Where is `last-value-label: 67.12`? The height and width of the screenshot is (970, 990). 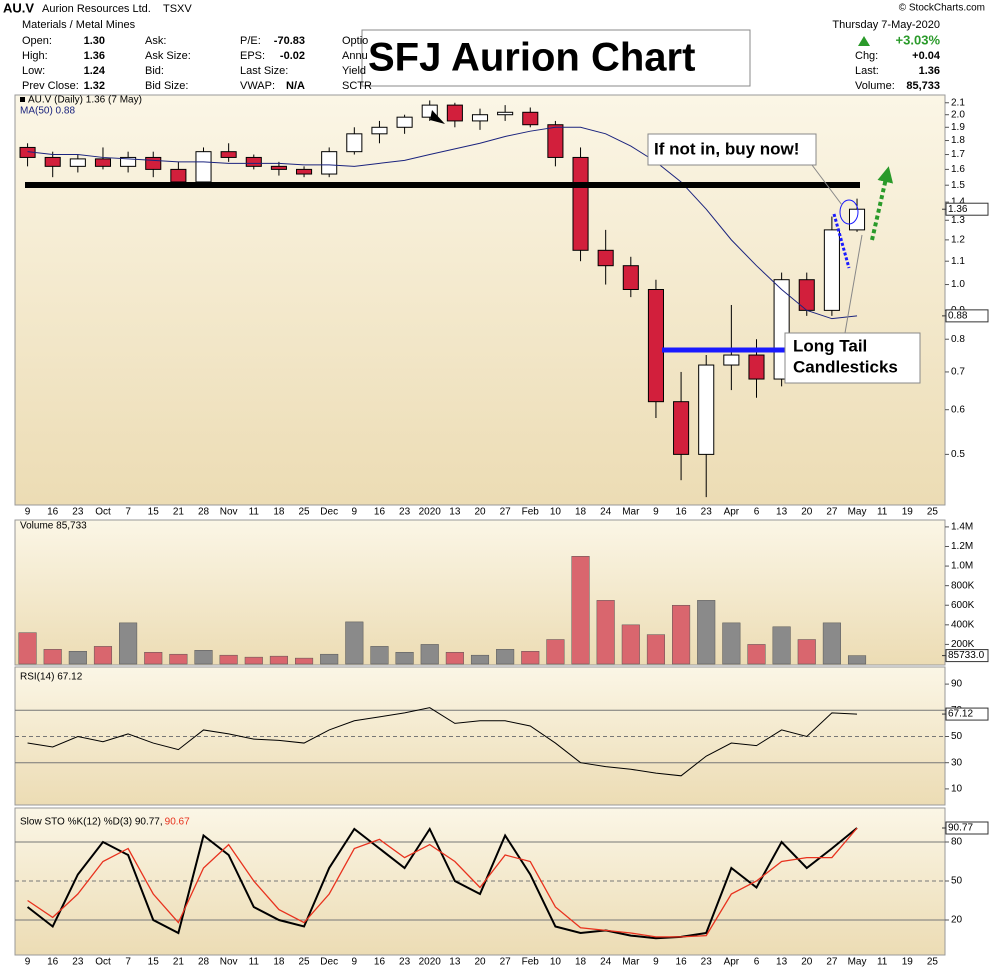 last-value-label: 67.12 is located at coordinates (960, 714).